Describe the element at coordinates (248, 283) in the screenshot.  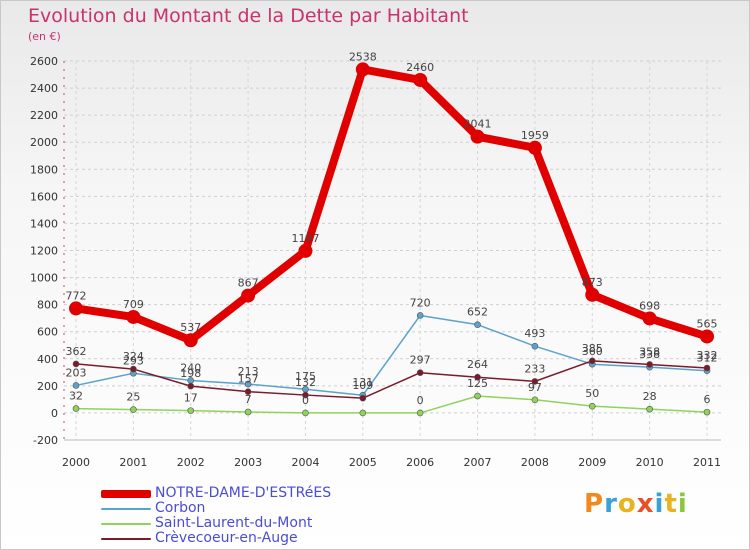
I see `data-label: 867` at that location.